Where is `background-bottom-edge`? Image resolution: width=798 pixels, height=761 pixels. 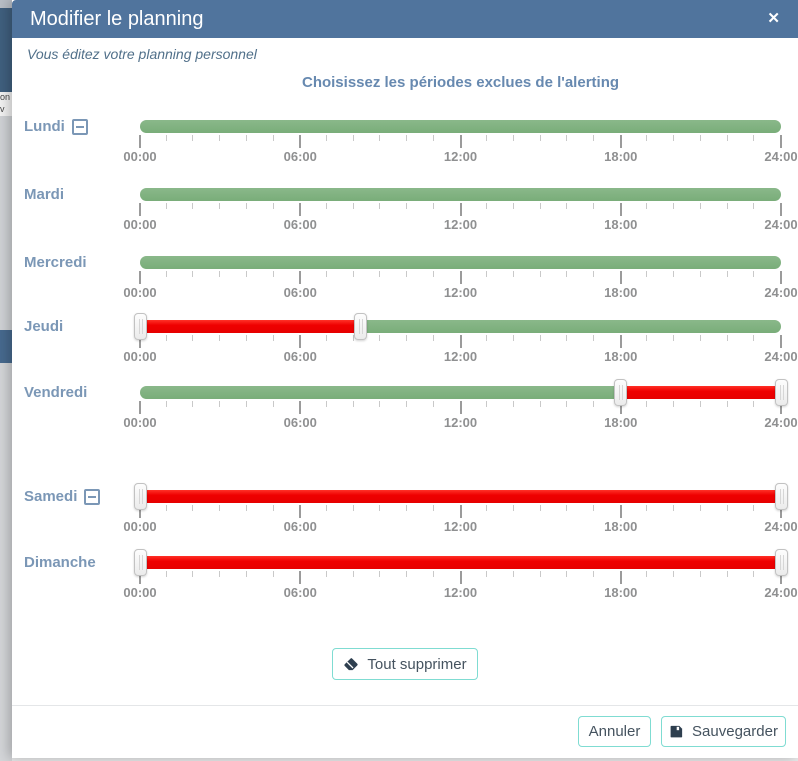 background-bottom-edge is located at coordinates (405, 759).